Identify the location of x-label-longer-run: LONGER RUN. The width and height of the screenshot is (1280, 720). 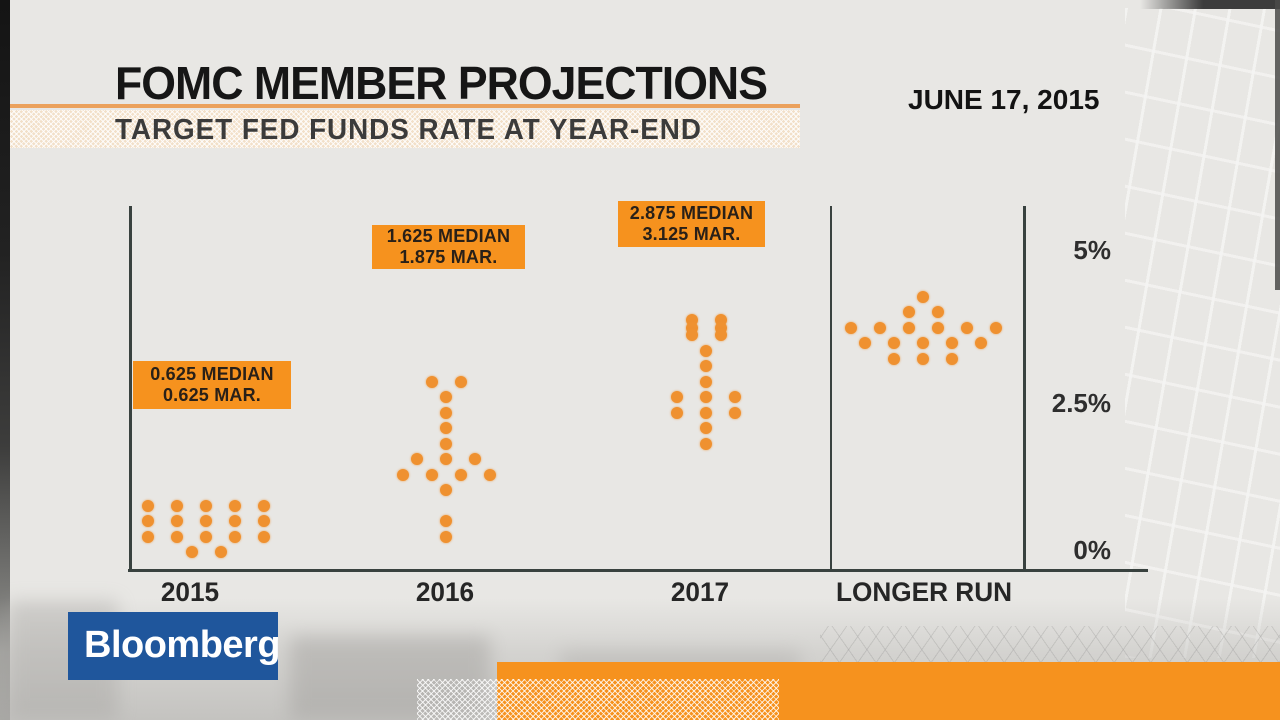
(924, 592).